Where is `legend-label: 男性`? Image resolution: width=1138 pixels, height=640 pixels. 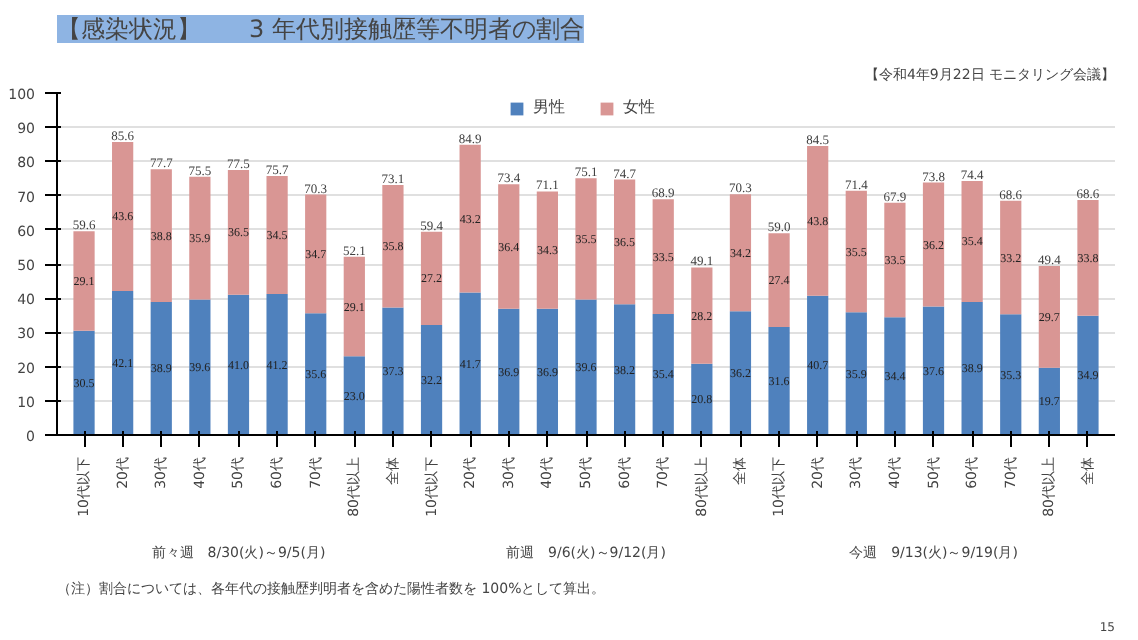
legend-label: 男性 is located at coordinates (550, 107).